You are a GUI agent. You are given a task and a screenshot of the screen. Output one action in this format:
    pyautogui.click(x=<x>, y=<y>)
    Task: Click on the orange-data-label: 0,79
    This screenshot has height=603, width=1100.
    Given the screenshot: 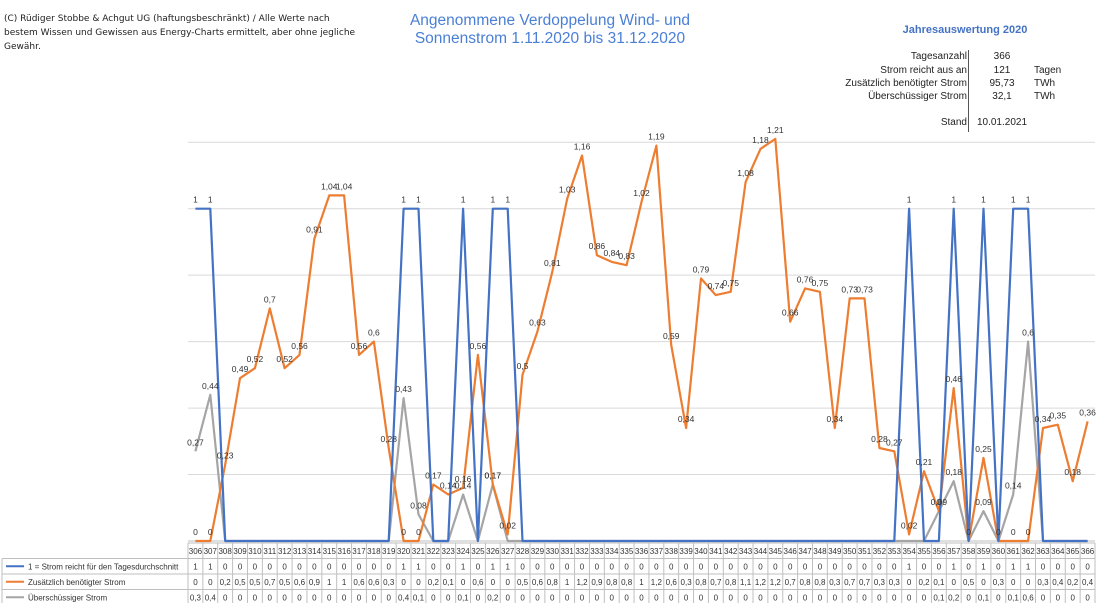 What is the action you would take?
    pyautogui.click(x=701, y=269)
    